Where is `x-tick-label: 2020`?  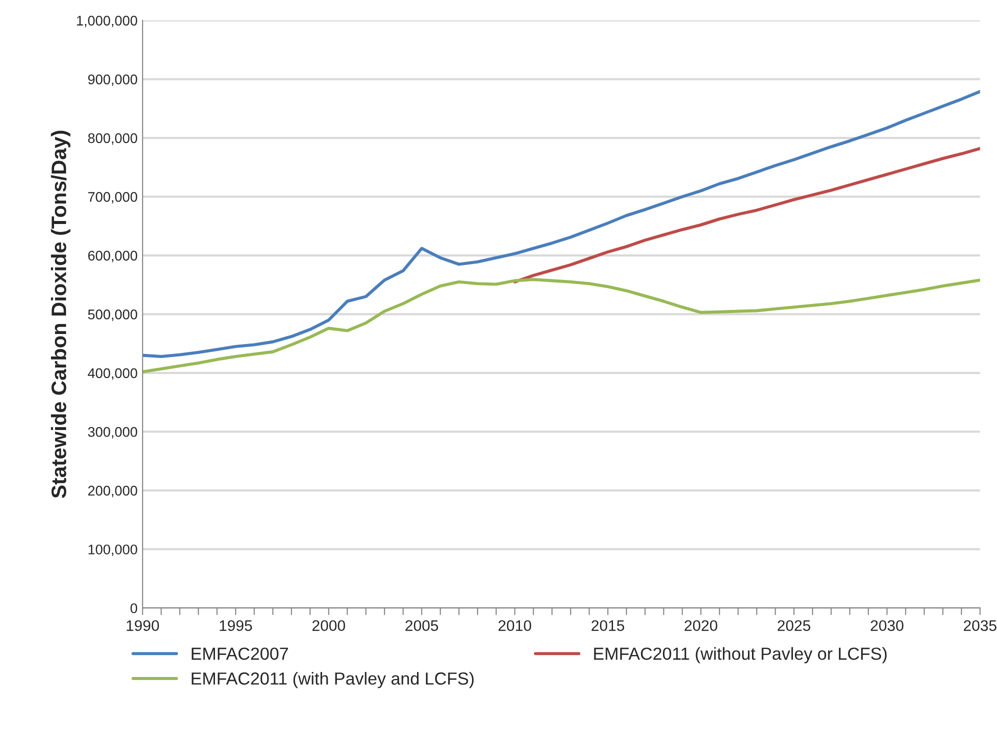
x-tick-label: 2020 is located at coordinates (701, 626).